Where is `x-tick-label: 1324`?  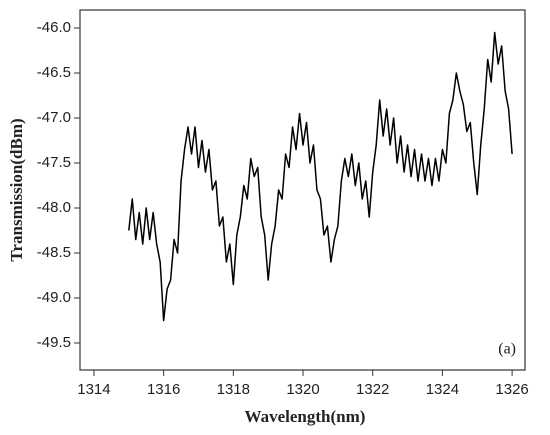 x-tick-label: 1324 is located at coordinates (442, 389).